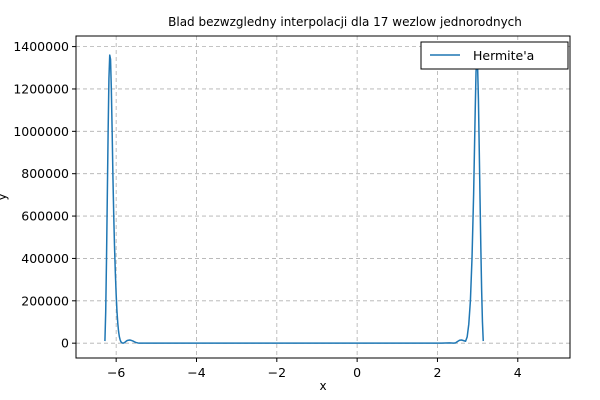 This screenshot has width=600, height=400. What do you see at coordinates (45, 258) in the screenshot?
I see `y-tick-label: 400000` at bounding box center [45, 258].